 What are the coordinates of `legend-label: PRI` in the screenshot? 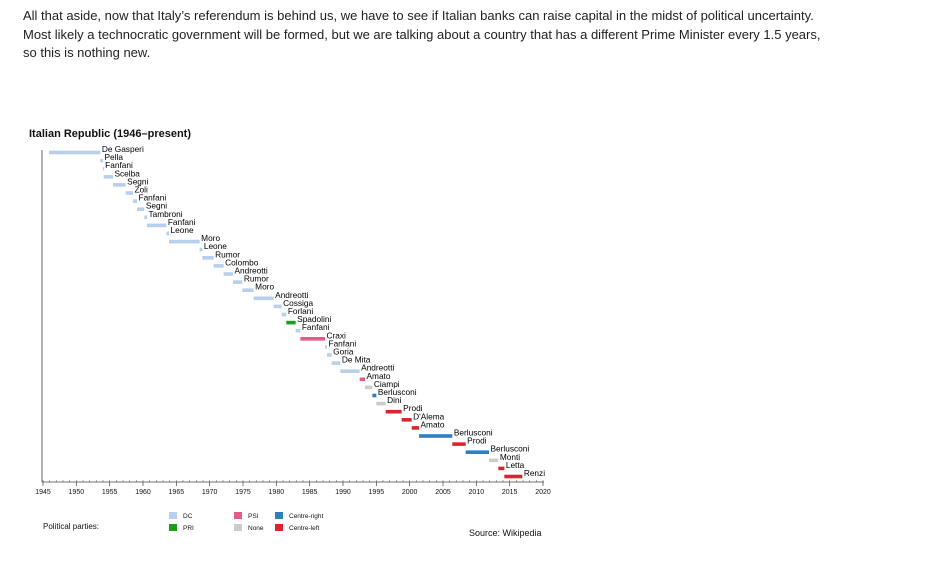 It's located at (188, 528).